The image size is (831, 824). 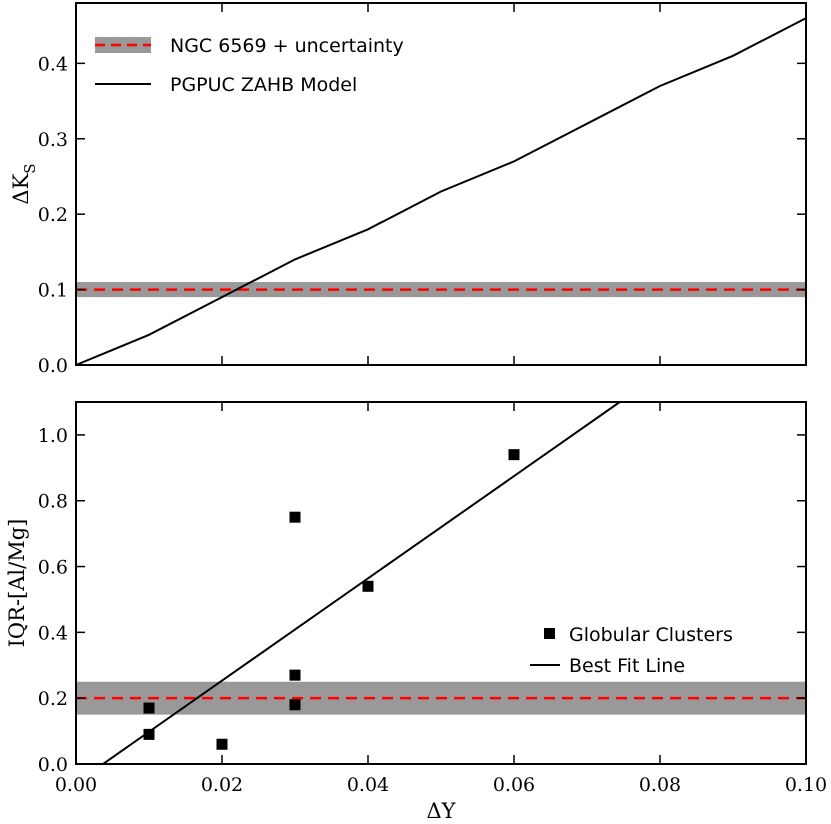 What do you see at coordinates (806, 785) in the screenshot?
I see `x-tick-label: 0.10` at bounding box center [806, 785].